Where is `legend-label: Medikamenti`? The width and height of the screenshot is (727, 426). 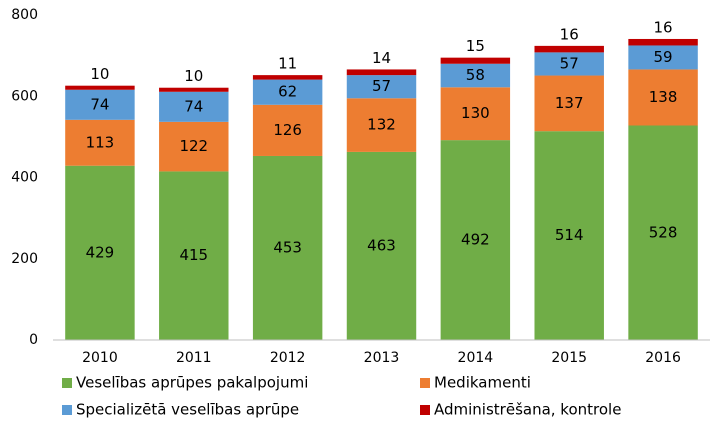 legend-label: Medikamenti is located at coordinates (482, 383).